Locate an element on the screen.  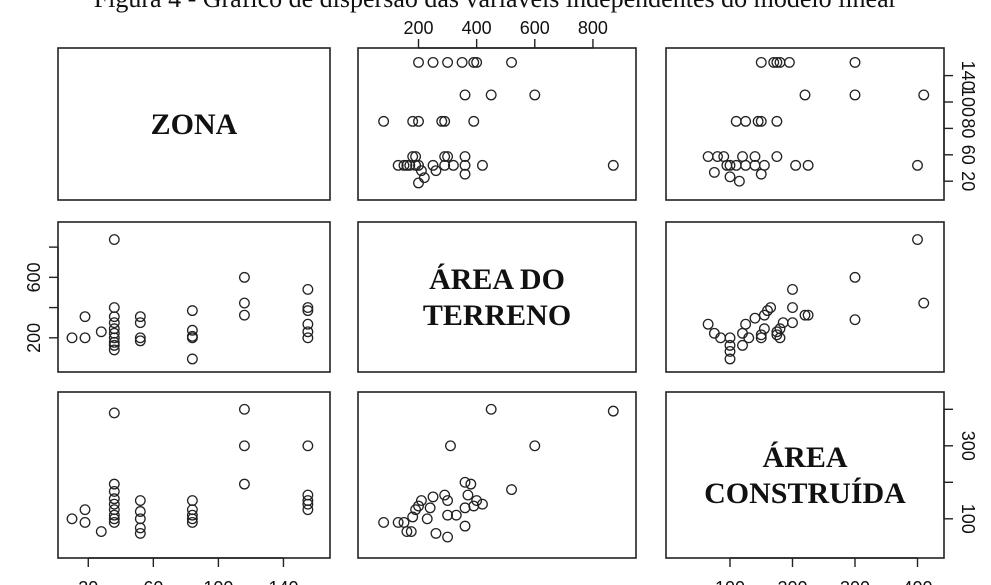
axis-bottom-area-construida-tick-label: 100 is located at coordinates (730, 581).